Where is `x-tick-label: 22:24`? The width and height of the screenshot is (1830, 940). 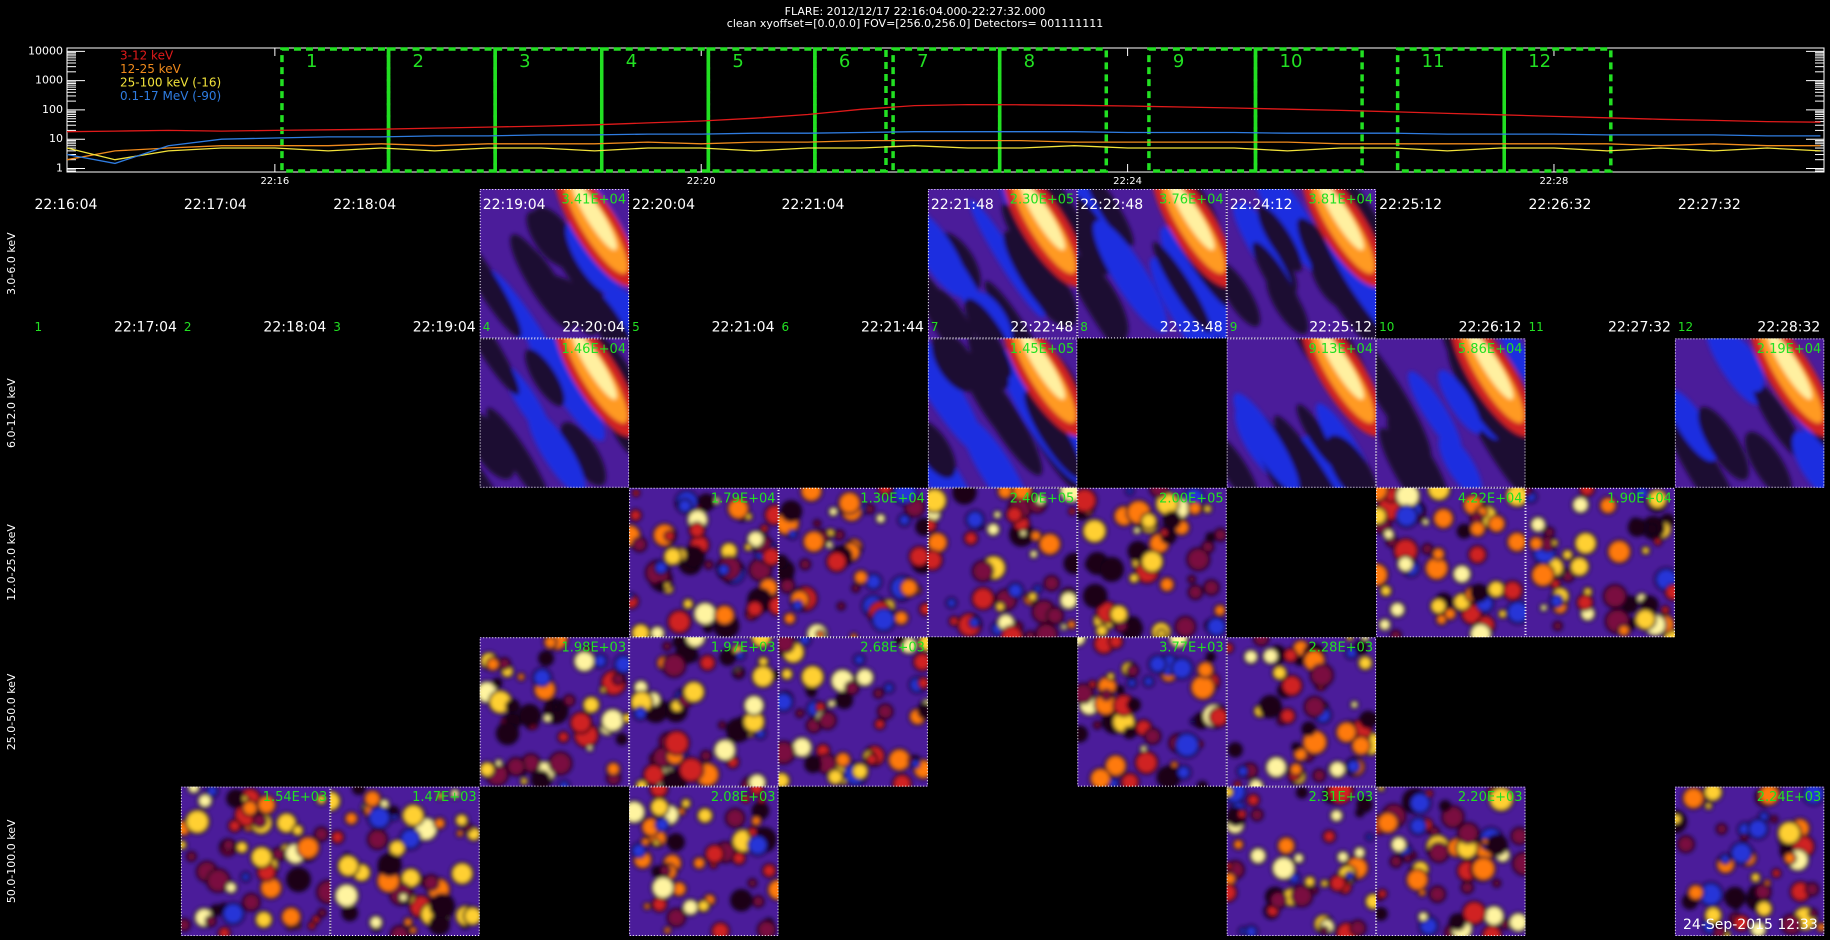 x-tick-label: 22:24 is located at coordinates (1127, 181).